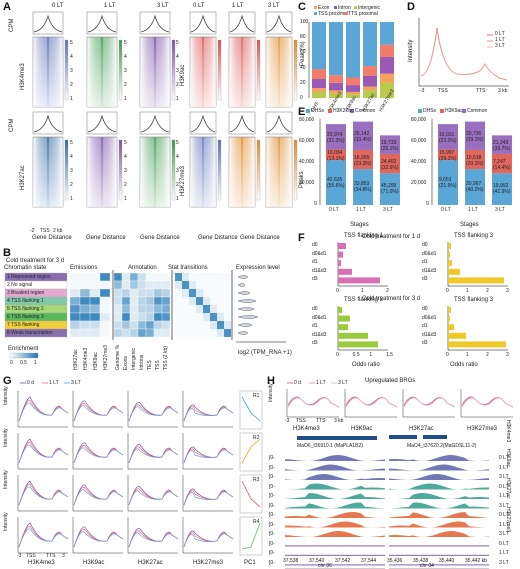 This screenshot has height=569, width=520. What do you see at coordinates (344, 8) in the screenshot?
I see `legend-item: Intron` at bounding box center [344, 8].